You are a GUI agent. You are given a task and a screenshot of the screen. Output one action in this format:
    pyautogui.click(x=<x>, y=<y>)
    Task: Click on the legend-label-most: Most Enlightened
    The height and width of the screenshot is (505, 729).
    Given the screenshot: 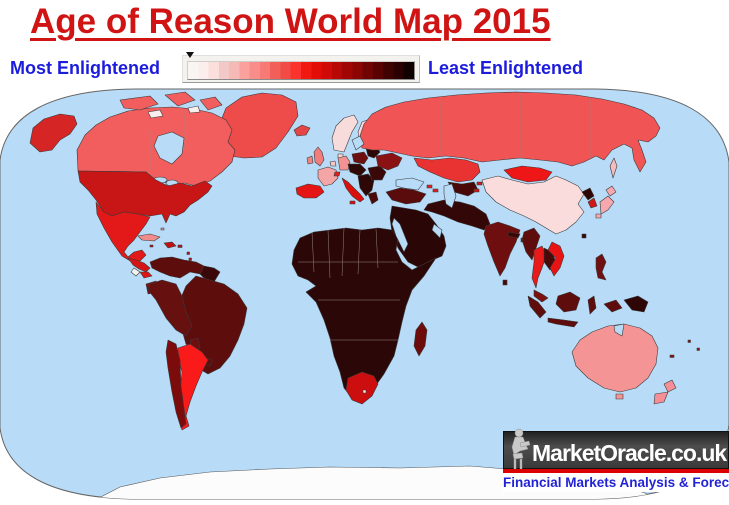 What is the action you would take?
    pyautogui.click(x=85, y=68)
    